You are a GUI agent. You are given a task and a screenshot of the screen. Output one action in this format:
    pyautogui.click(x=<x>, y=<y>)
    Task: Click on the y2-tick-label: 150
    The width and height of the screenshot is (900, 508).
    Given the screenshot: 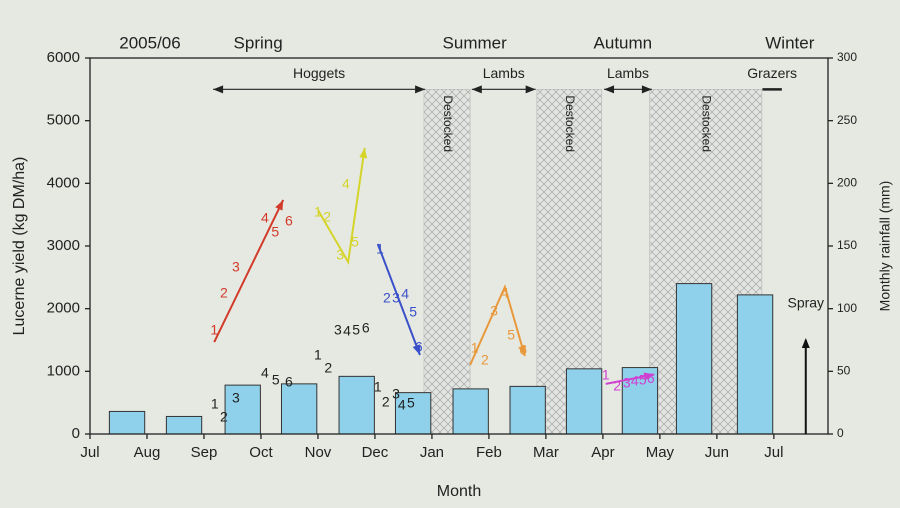 What is the action you would take?
    pyautogui.click(x=847, y=245)
    